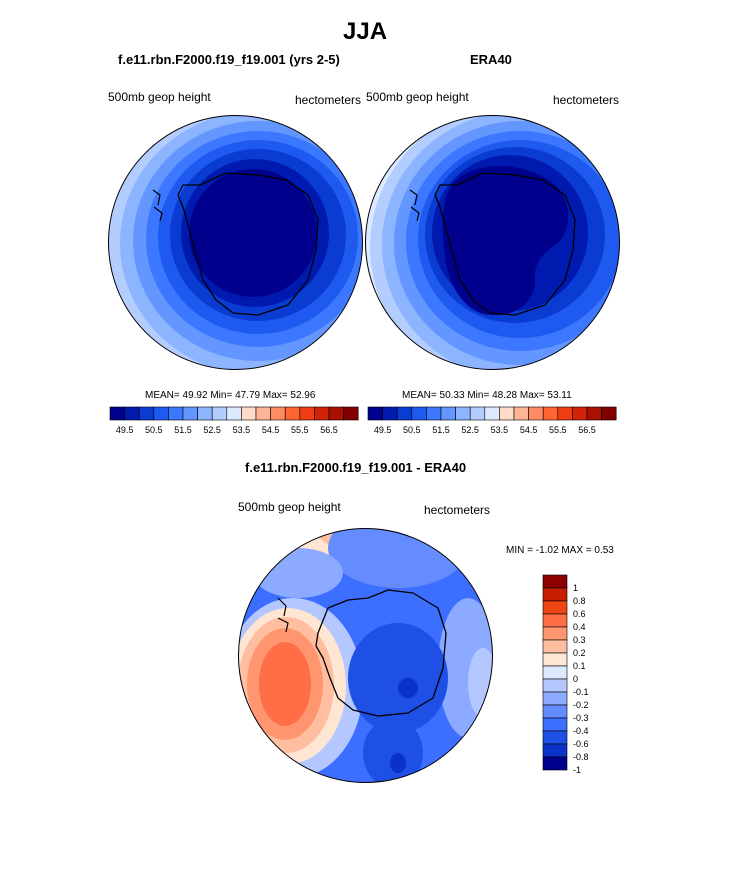 The image size is (733, 882). Describe the element at coordinates (195, 395) in the screenshot. I see `model-mean-value: 49.92` at that location.